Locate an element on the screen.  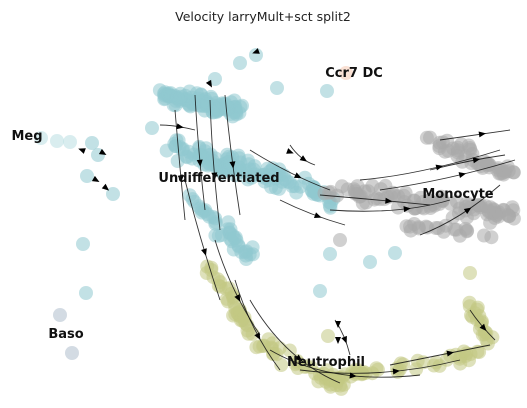
cluster-label-undifferentiated: Undifferentiated is located at coordinates (218, 178).